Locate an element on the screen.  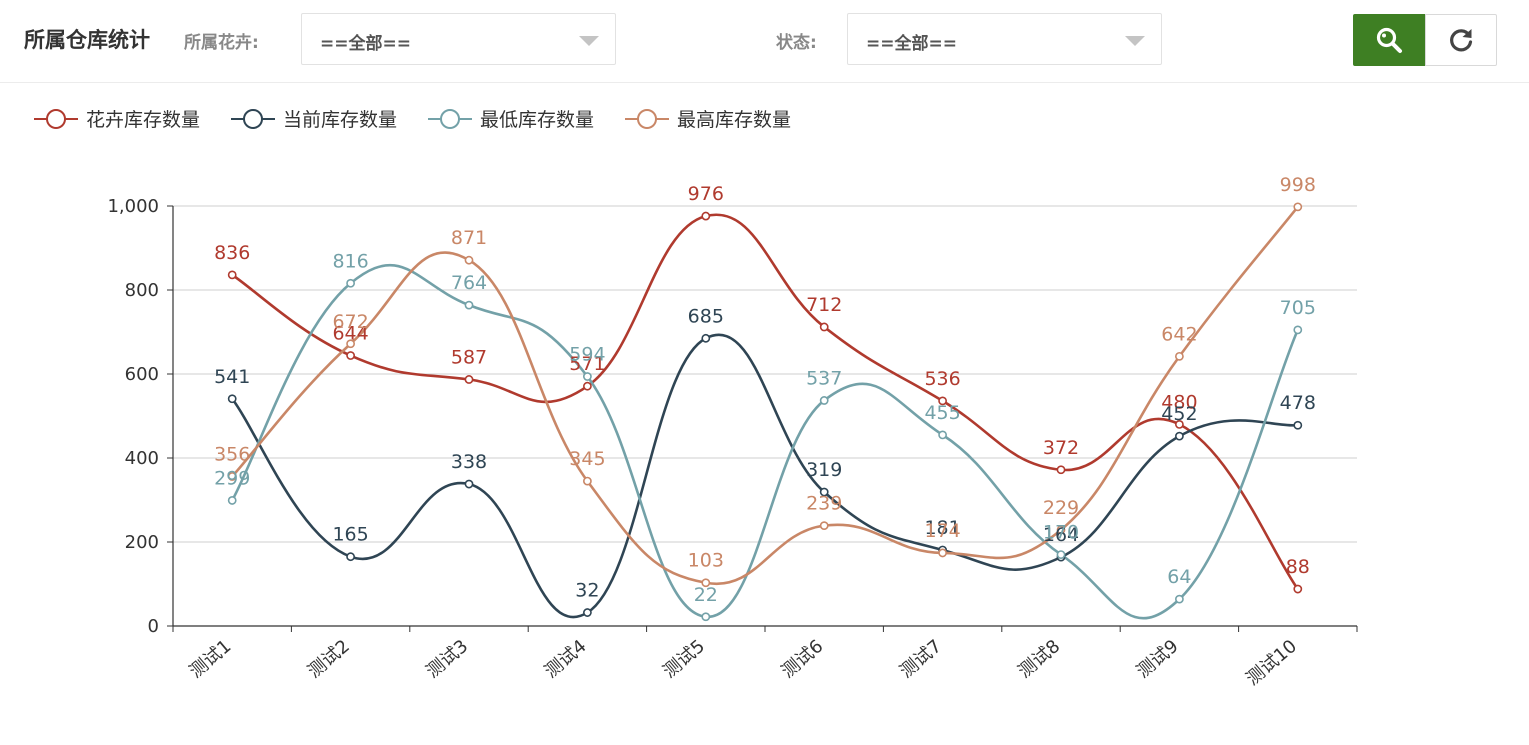
data-label: 594 is located at coordinates (587, 355).